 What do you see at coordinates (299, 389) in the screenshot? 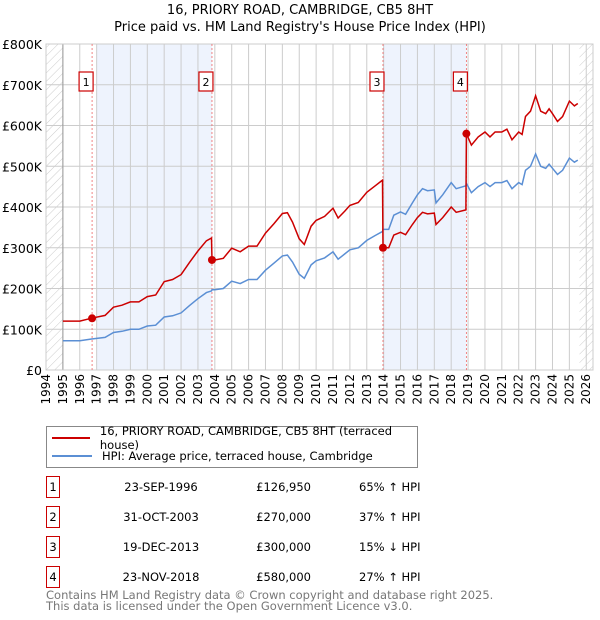
I see `x-tick-label: 2009` at bounding box center [299, 389].